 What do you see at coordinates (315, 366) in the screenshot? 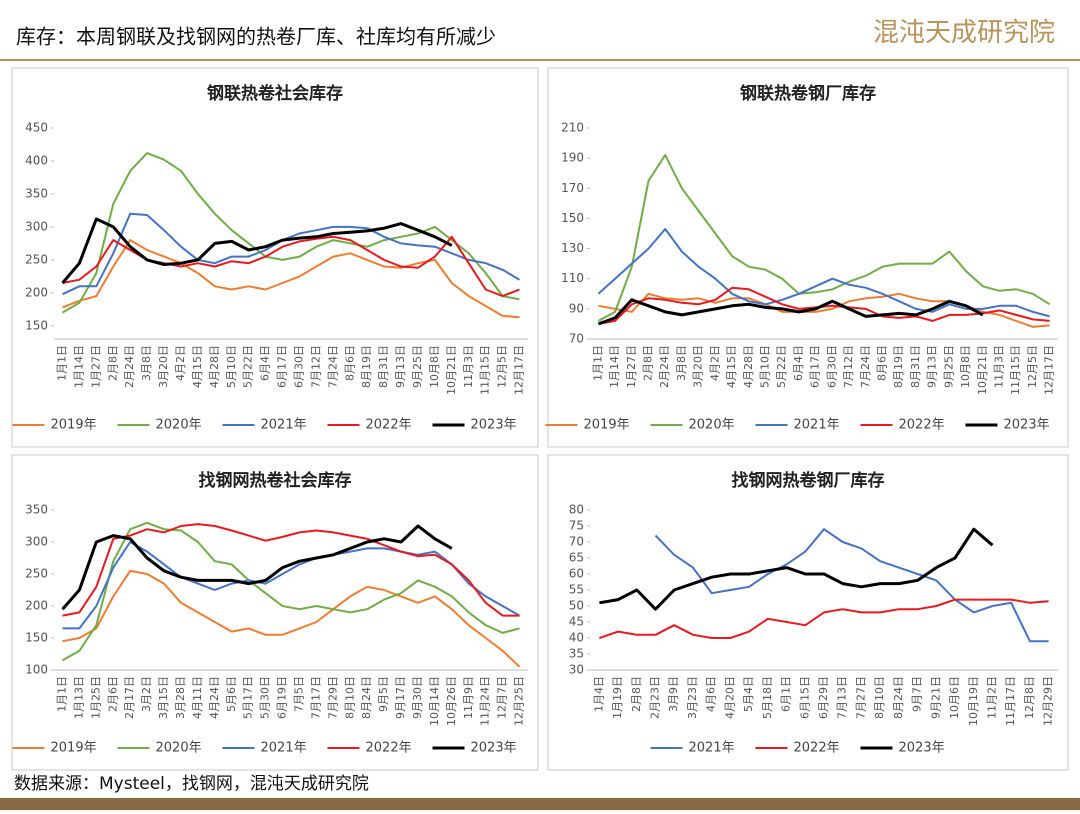
I see `x-tick-label: 7月12日` at bounding box center [315, 366].